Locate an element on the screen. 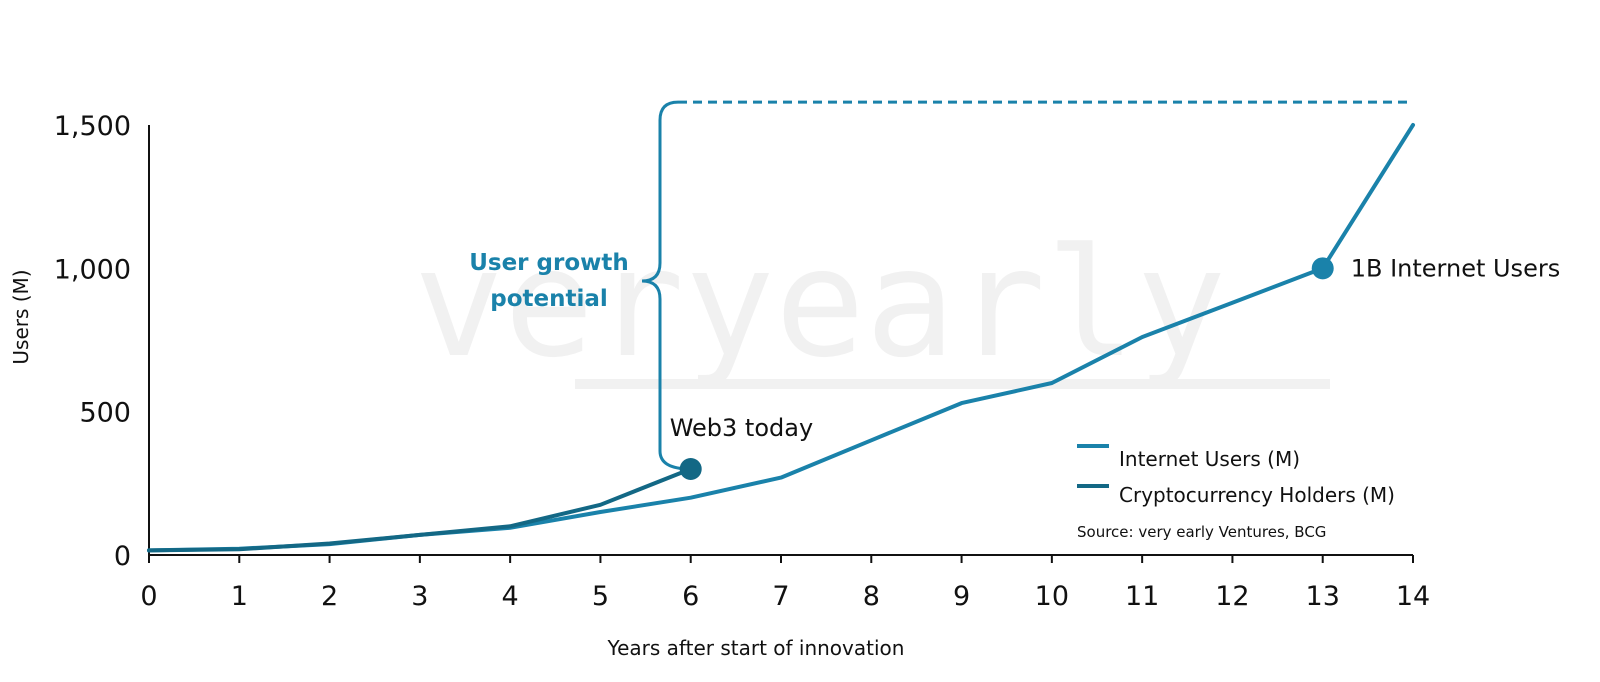 The width and height of the screenshot is (1600, 682). x-tick-label: 9 is located at coordinates (961, 596).